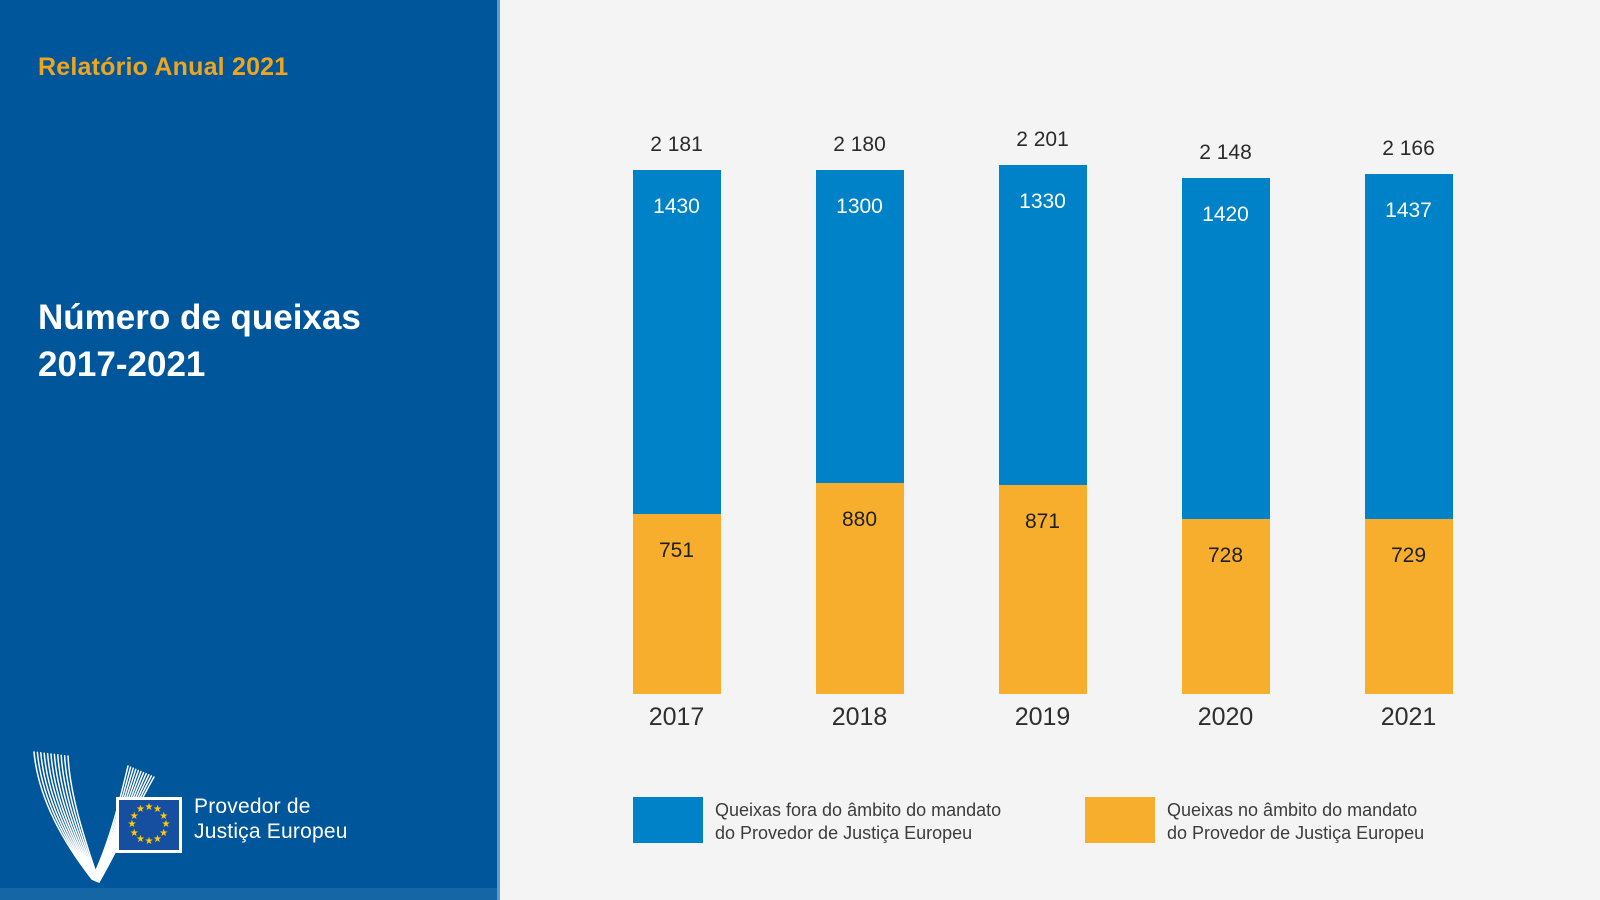  What do you see at coordinates (1225, 348) in the screenshot?
I see `bar-segment-blue-2020: 1420` at bounding box center [1225, 348].